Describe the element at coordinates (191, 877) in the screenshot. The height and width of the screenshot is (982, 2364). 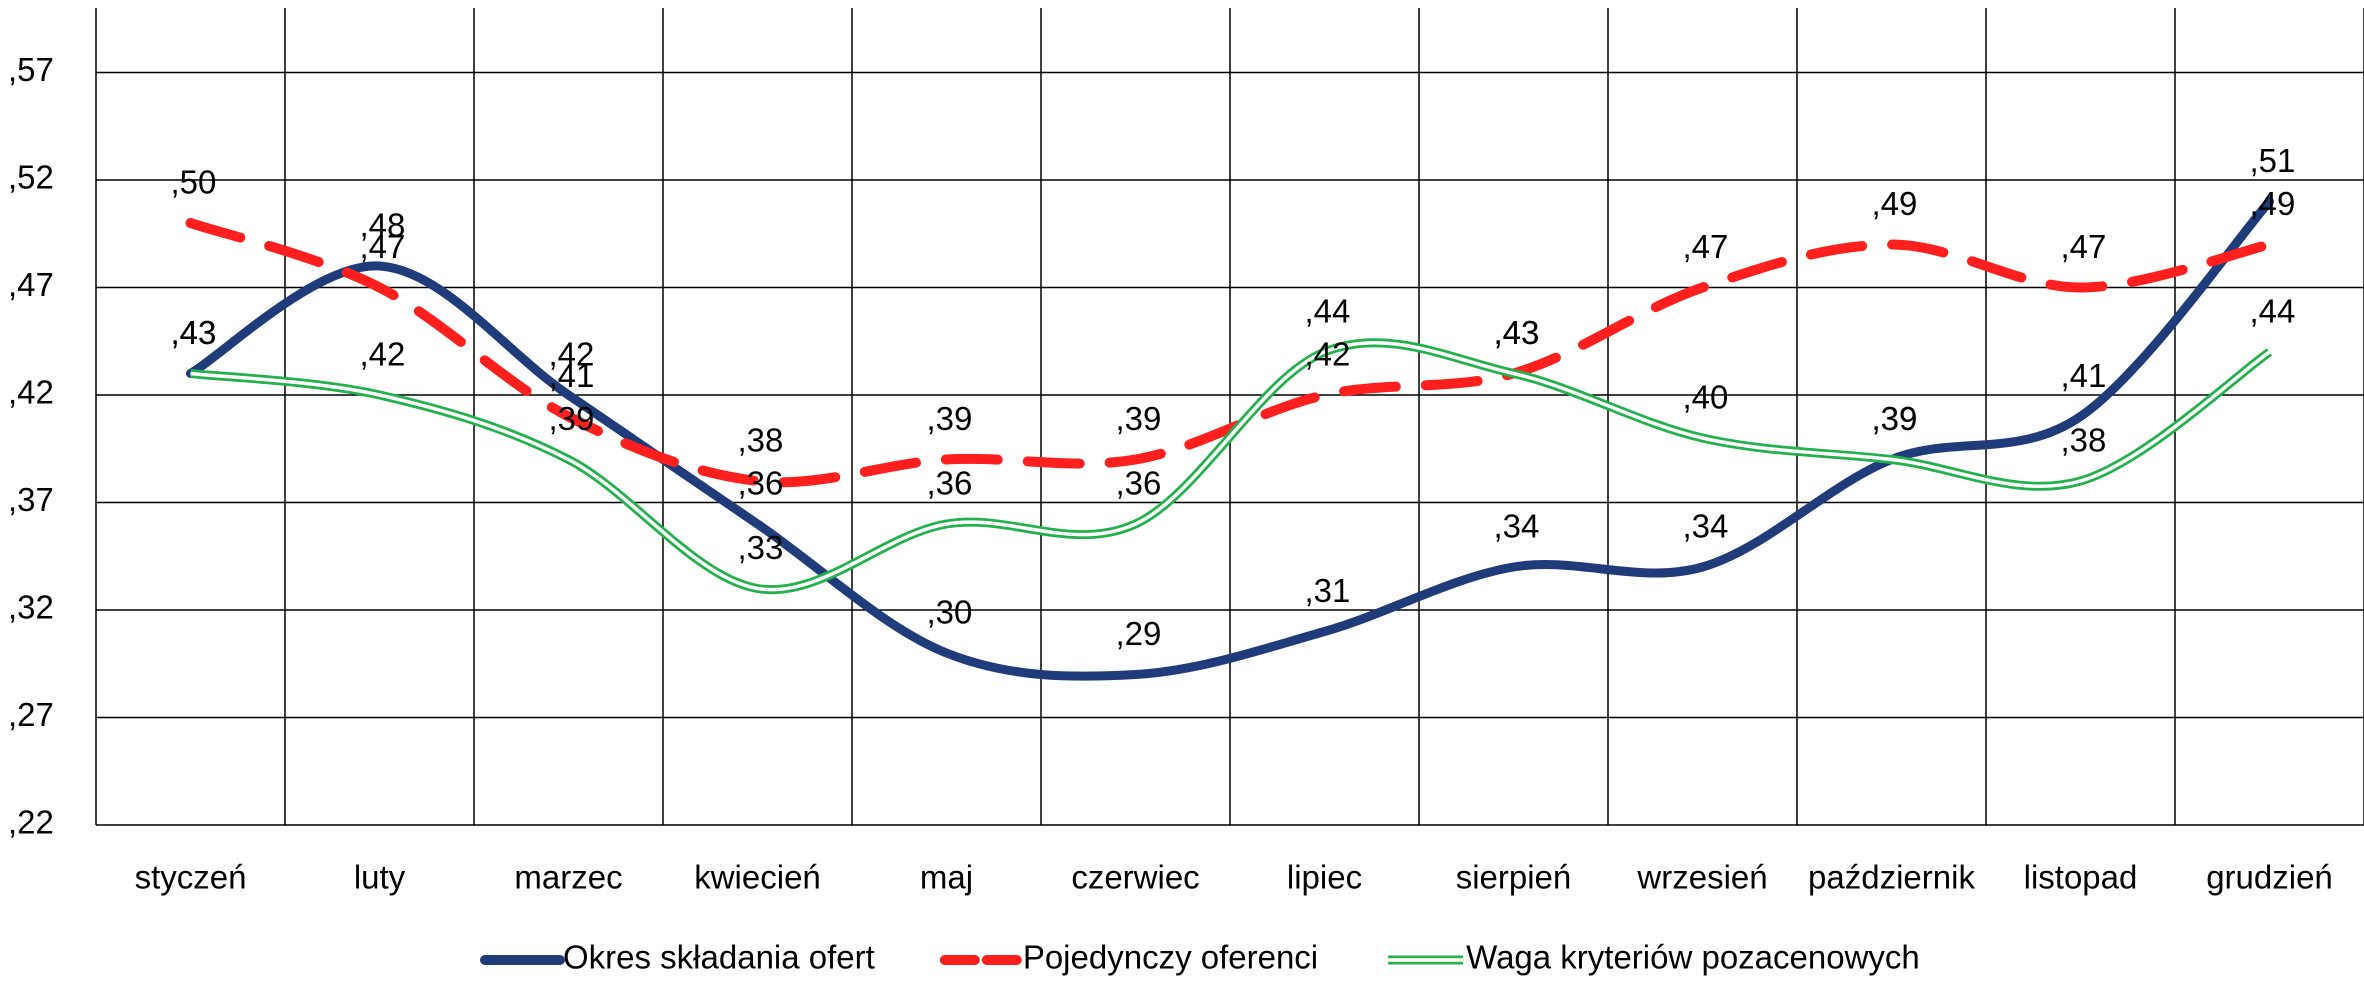
I see `x-tick-label: styczeń` at that location.